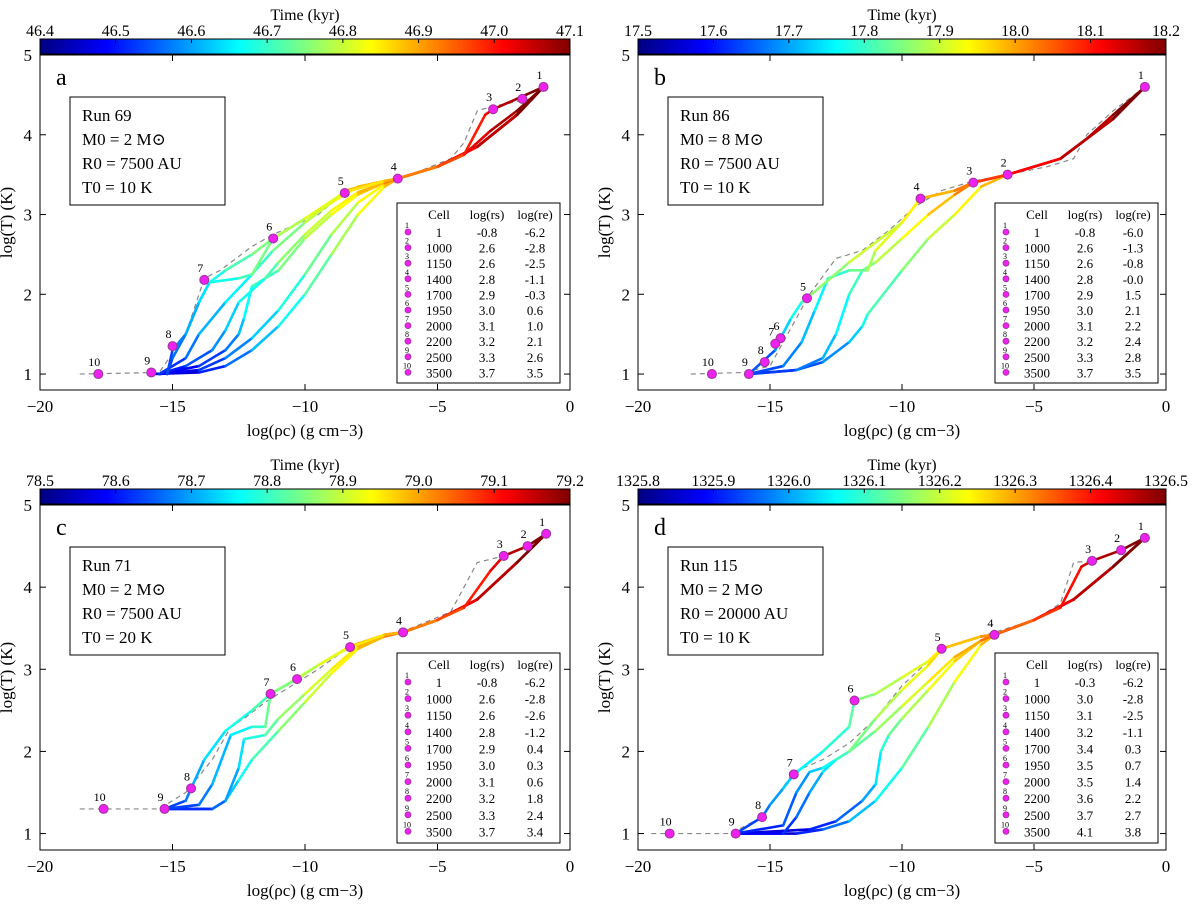 The height and width of the screenshot is (905, 1200). Describe the element at coordinates (626, 55) in the screenshot. I see `y-tick-label: 5` at that location.